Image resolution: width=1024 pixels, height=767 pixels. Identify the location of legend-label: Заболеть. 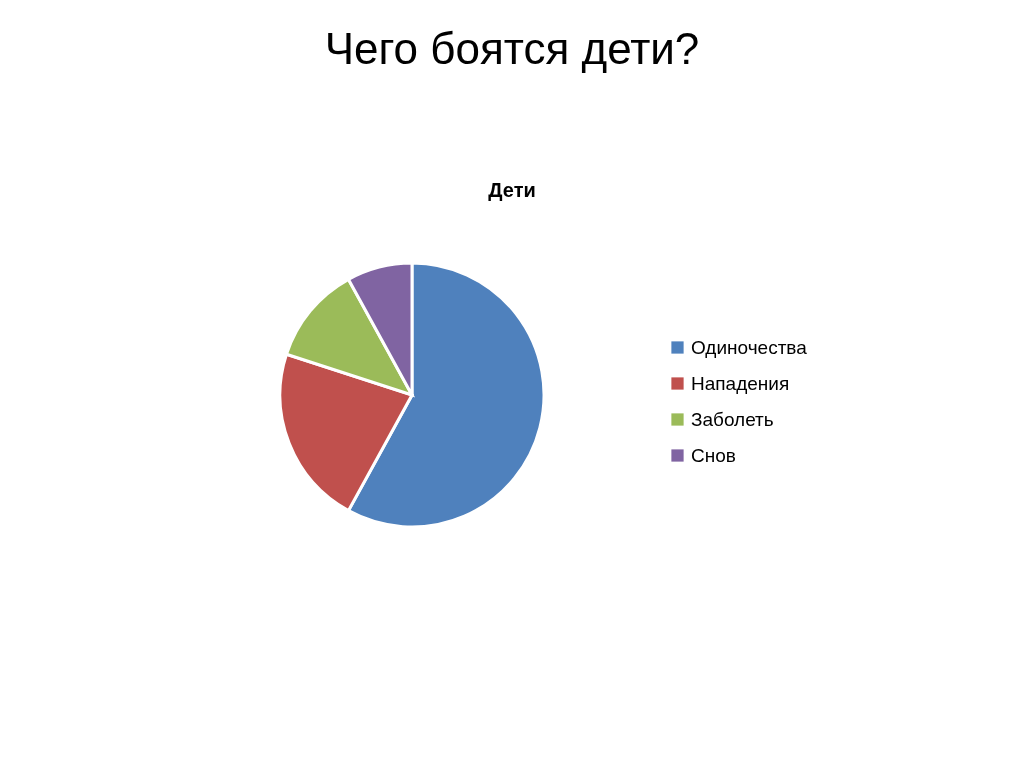
(732, 419).